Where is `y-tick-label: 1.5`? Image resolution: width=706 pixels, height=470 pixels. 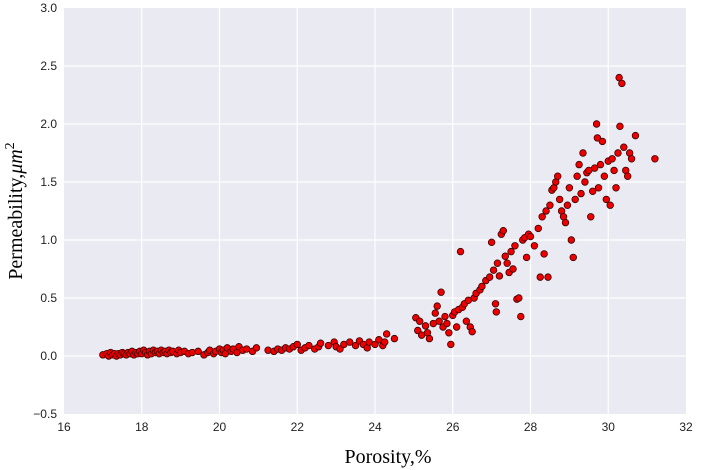 y-tick-label: 1.5 is located at coordinates (48, 182).